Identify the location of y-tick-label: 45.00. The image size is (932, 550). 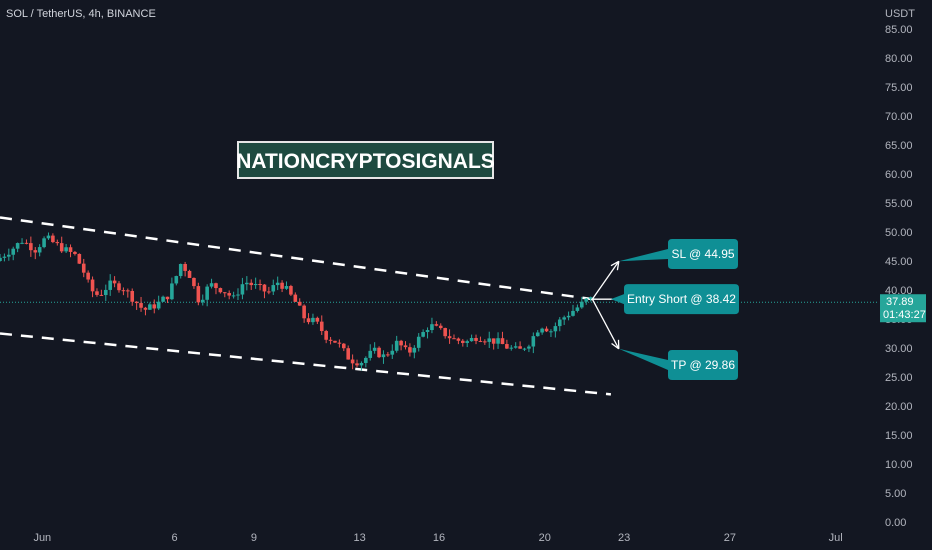
(899, 262).